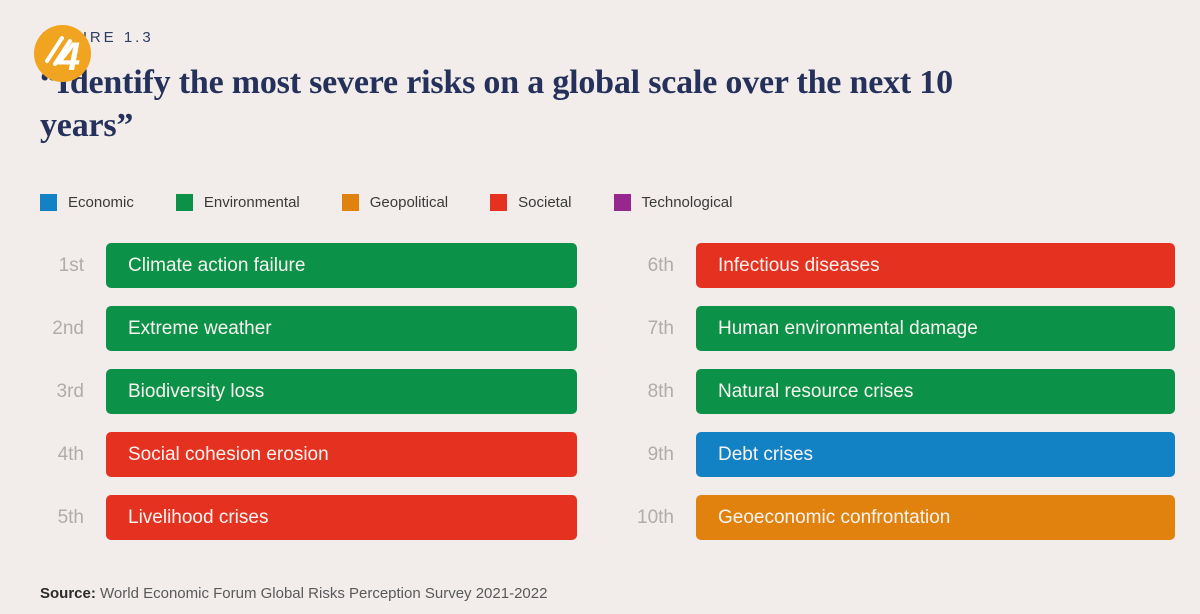  Describe the element at coordinates (935, 391) in the screenshot. I see `risk-bar: Natural resource crises` at that location.